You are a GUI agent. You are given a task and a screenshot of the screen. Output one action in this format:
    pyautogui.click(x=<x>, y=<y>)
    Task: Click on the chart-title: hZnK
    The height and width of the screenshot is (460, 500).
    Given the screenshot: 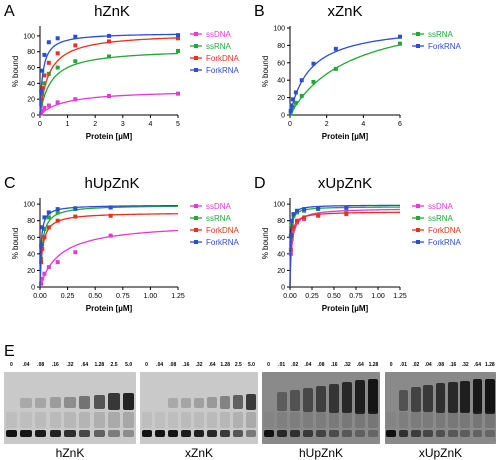 What is the action you would take?
    pyautogui.click(x=112, y=11)
    